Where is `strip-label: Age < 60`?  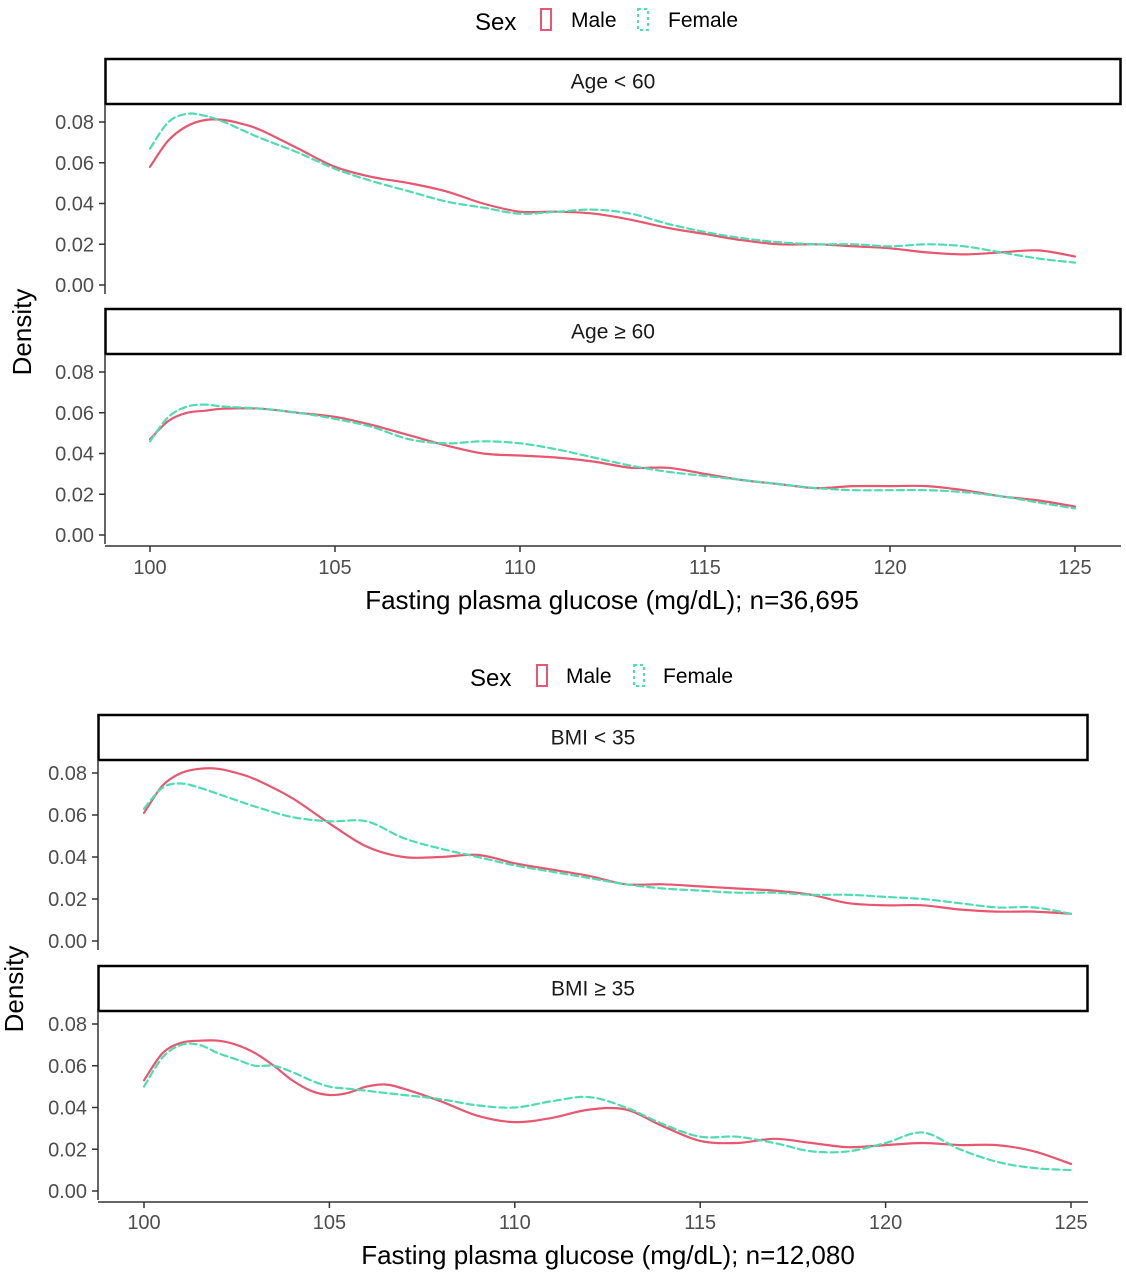
strip-label: Age < 60 is located at coordinates (613, 82).